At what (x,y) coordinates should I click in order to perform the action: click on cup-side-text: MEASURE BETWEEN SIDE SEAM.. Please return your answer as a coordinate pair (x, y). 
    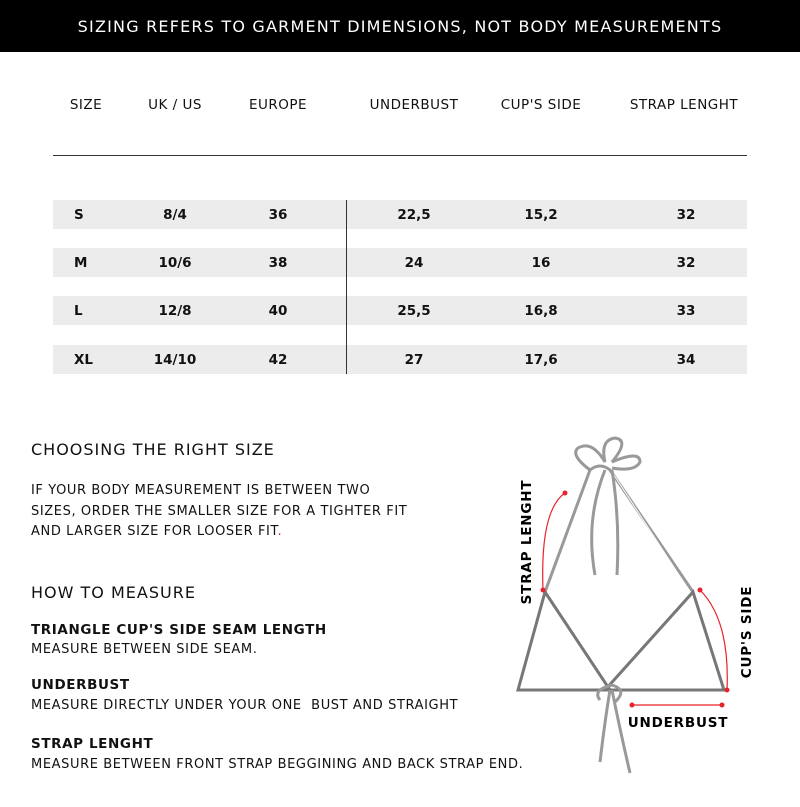
    Looking at the image, I should click on (144, 649).